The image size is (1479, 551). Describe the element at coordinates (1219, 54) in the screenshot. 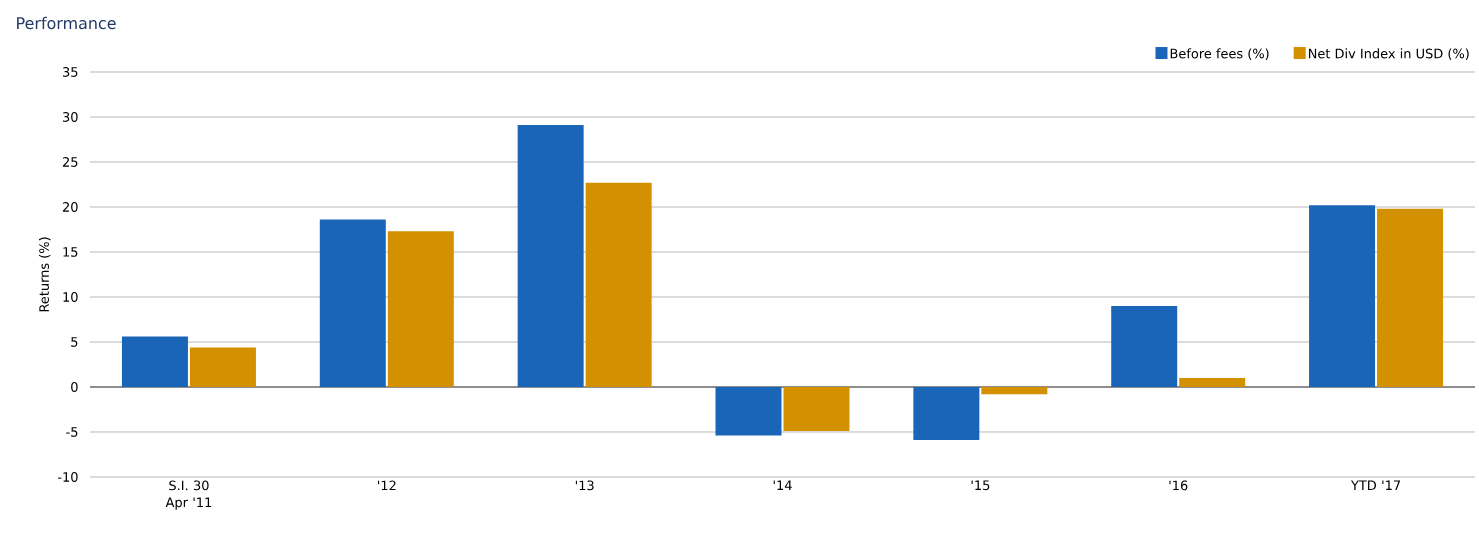

I see `legend-label: Before fees (%)` at that location.